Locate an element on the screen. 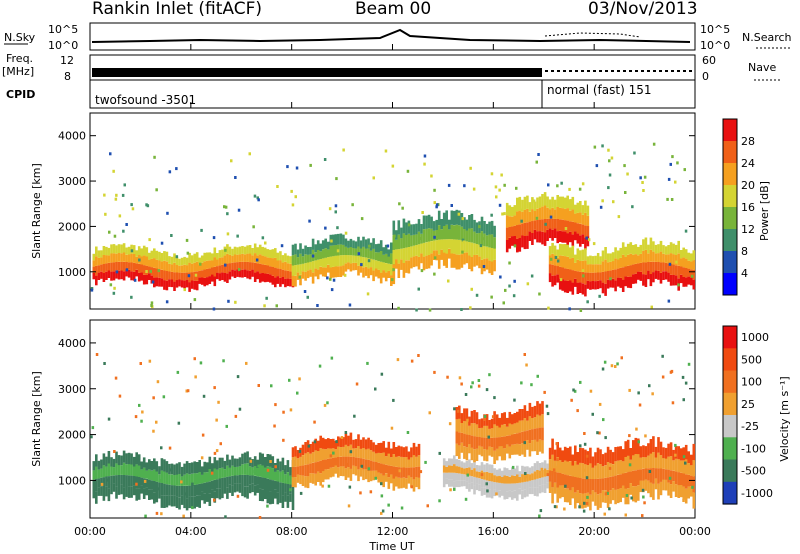 The width and height of the screenshot is (800, 554). y-tick-label: 1000 is located at coordinates (72, 480).